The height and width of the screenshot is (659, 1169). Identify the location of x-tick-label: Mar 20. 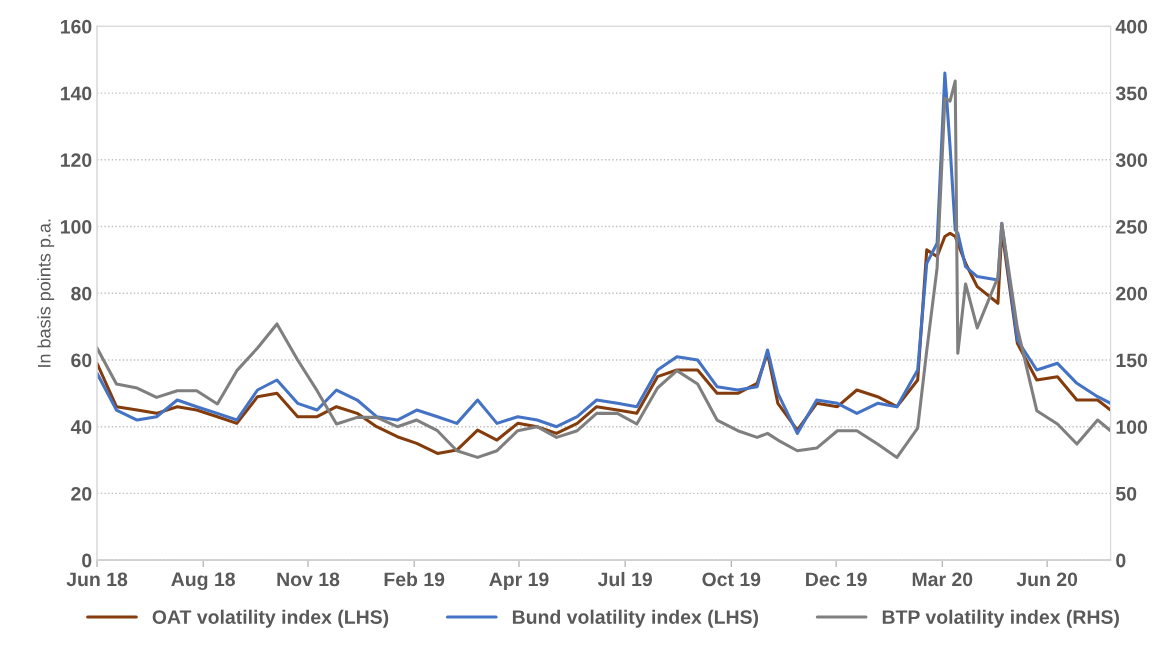
(942, 579).